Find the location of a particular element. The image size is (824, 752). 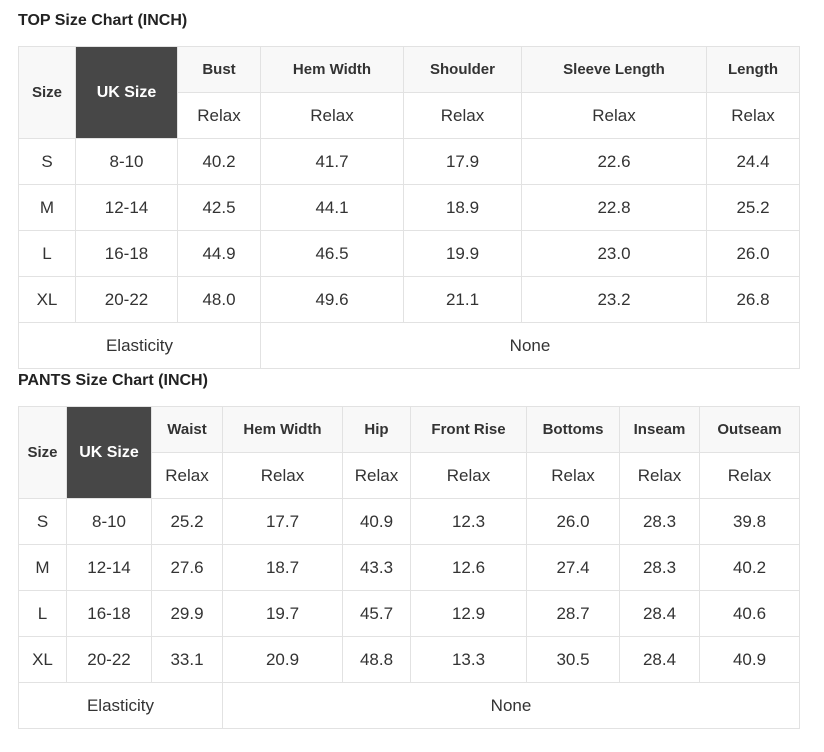

table-row: L 16-18 44.9 46.5 19.9 23.0 26.0 is located at coordinates (409, 253).